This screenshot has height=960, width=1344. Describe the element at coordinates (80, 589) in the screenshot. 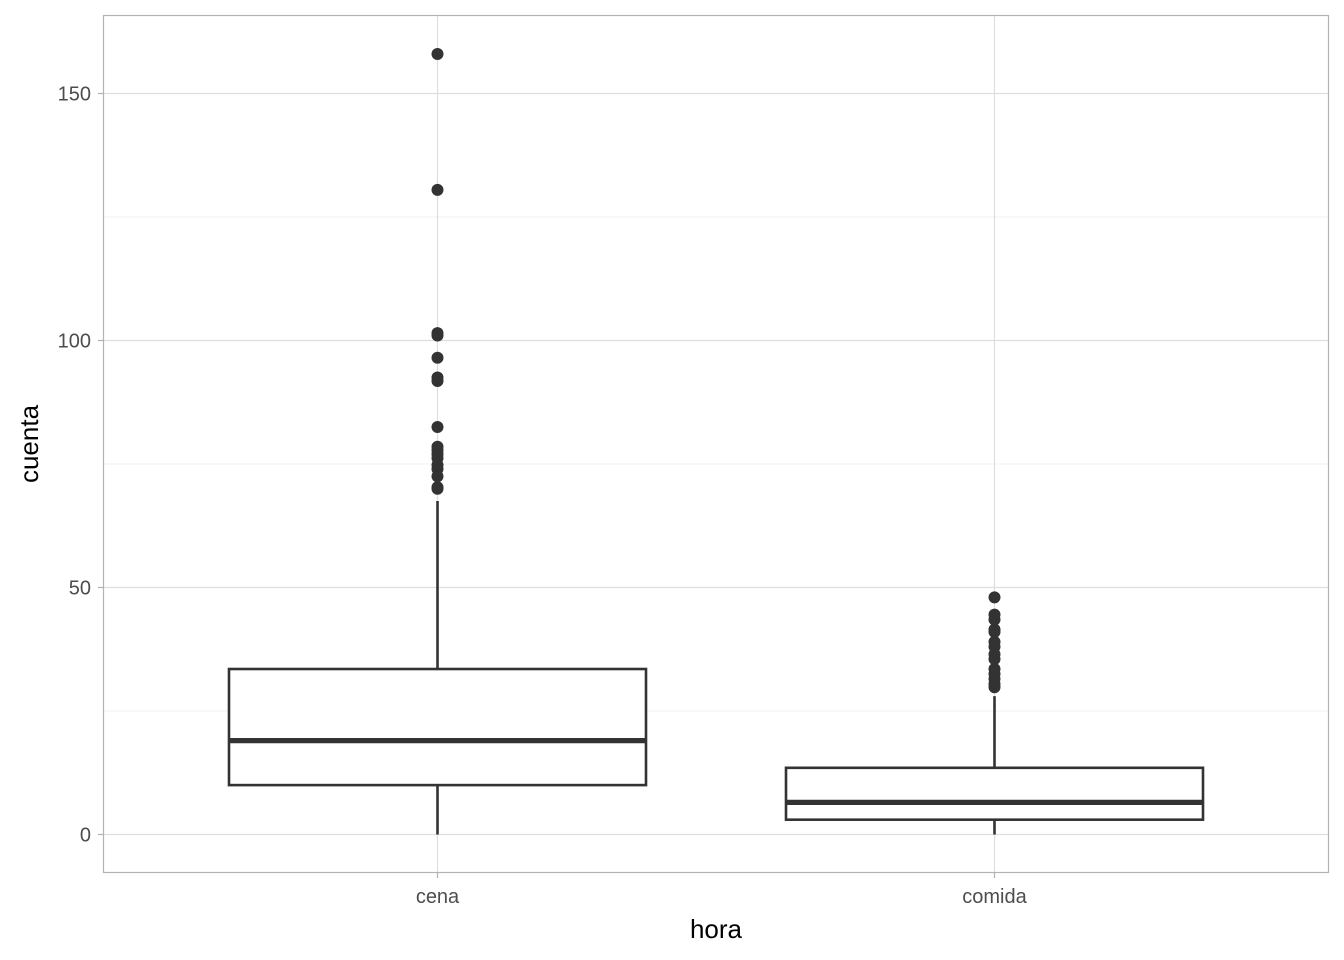

I see `y-tick-label: 50` at that location.